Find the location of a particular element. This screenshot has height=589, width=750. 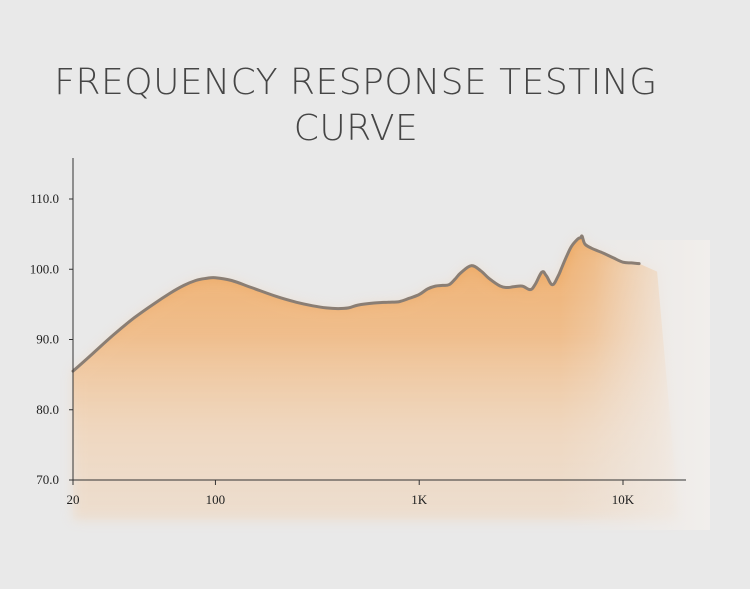

y-tick-label: 80.0 is located at coordinates (47, 409).